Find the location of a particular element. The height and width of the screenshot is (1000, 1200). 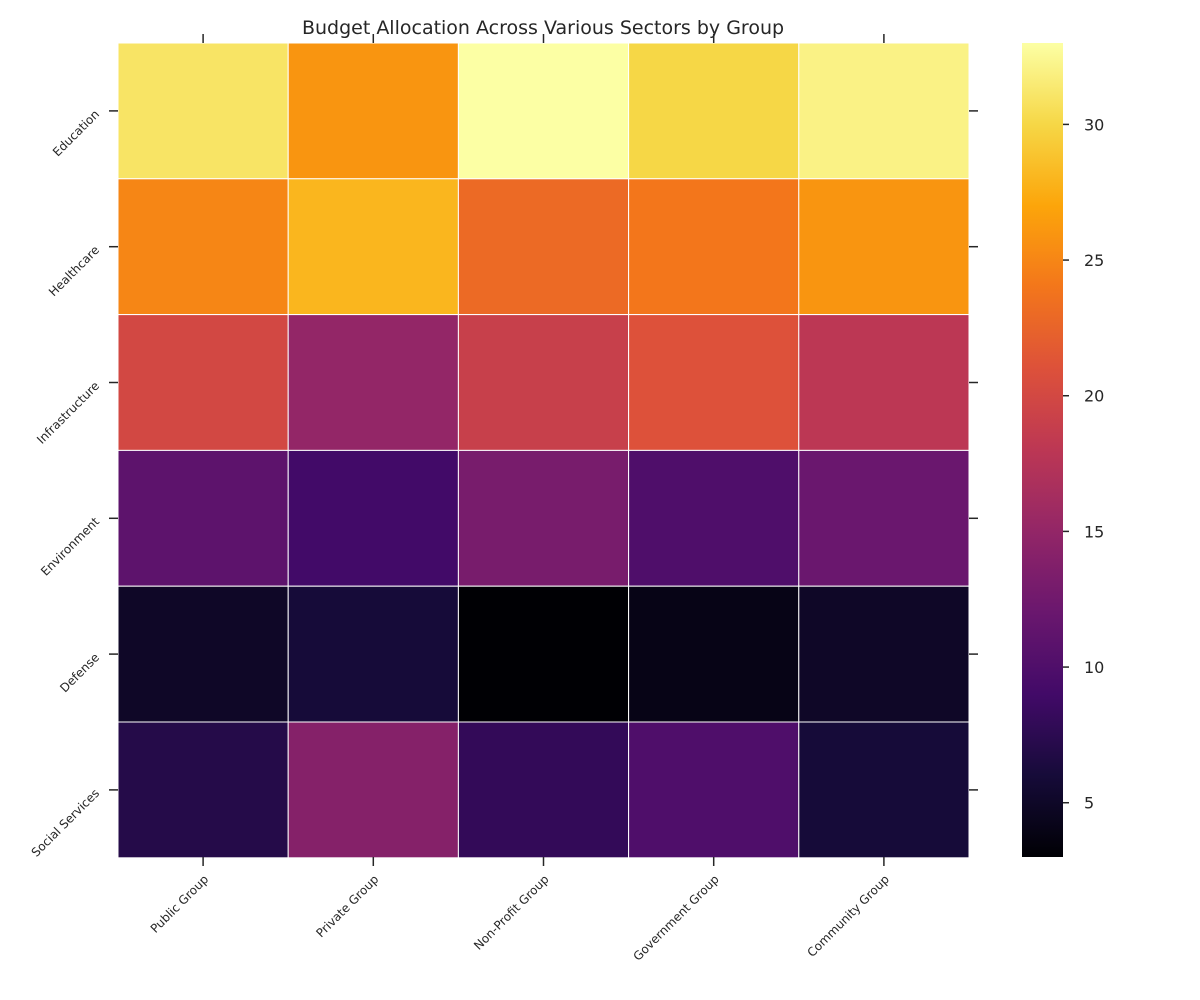

colorbar-tick-label: 5 is located at coordinates (1089, 803).